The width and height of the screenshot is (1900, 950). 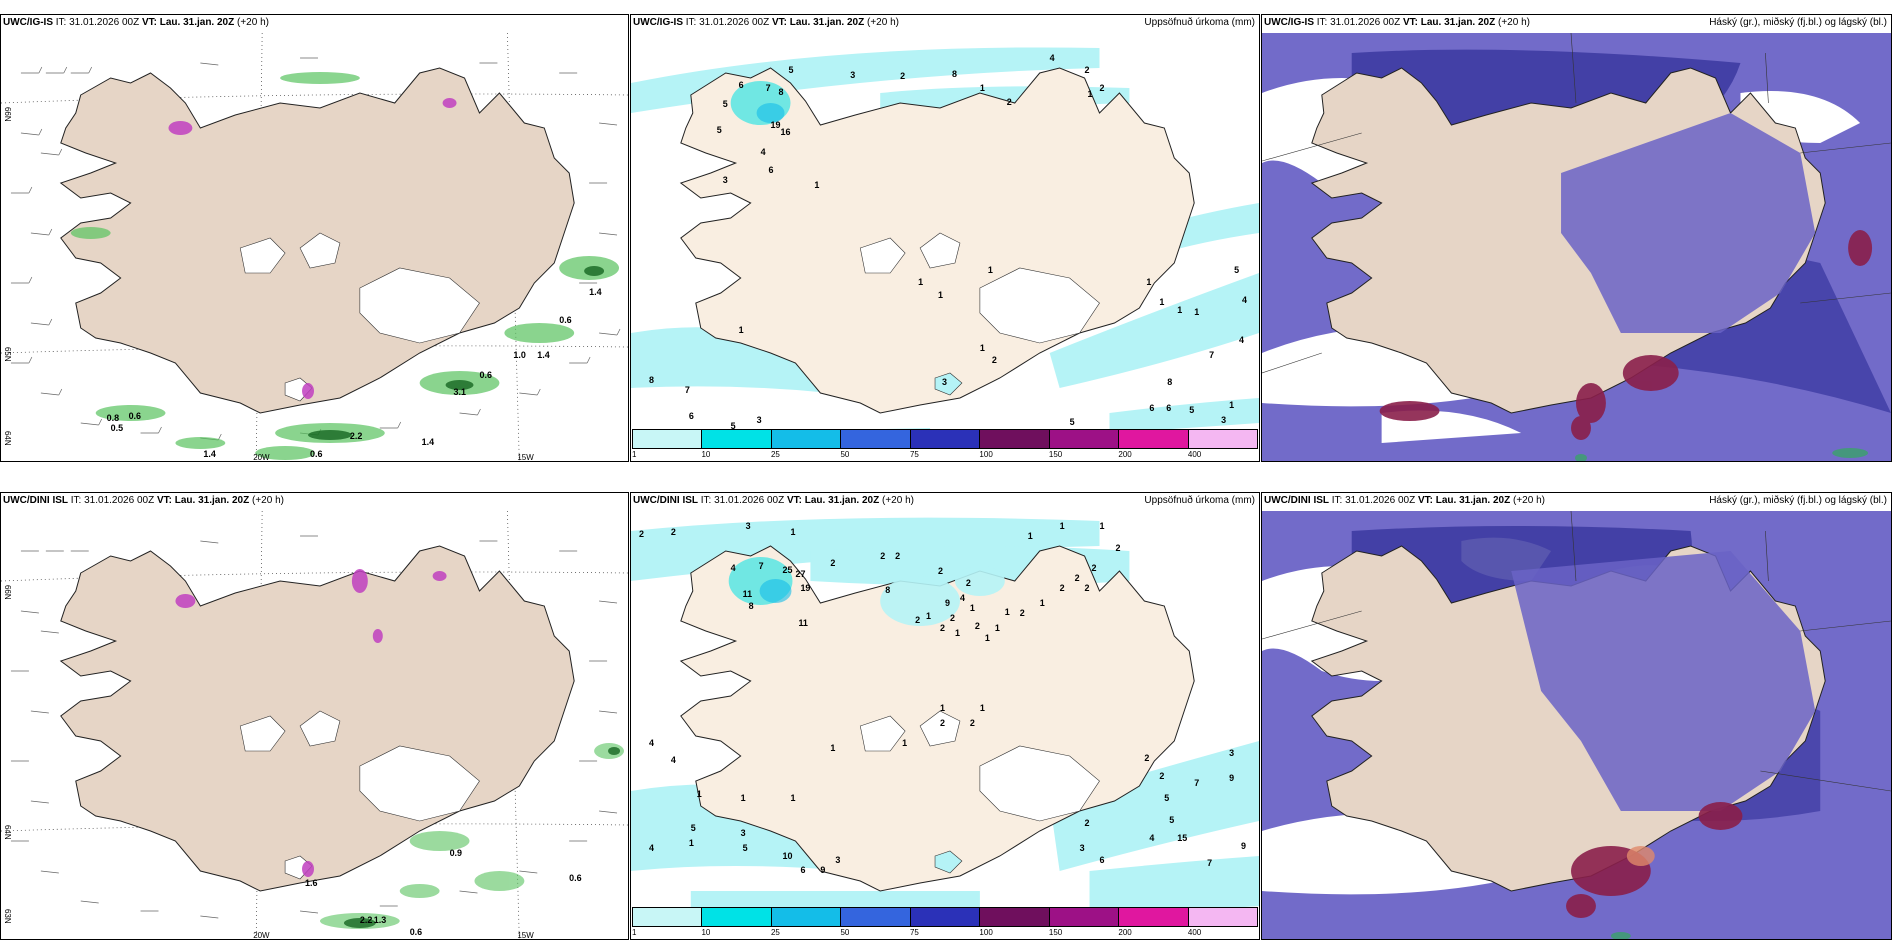 What do you see at coordinates (776, 125) in the screenshot?
I see `precip-value: 19` at bounding box center [776, 125].